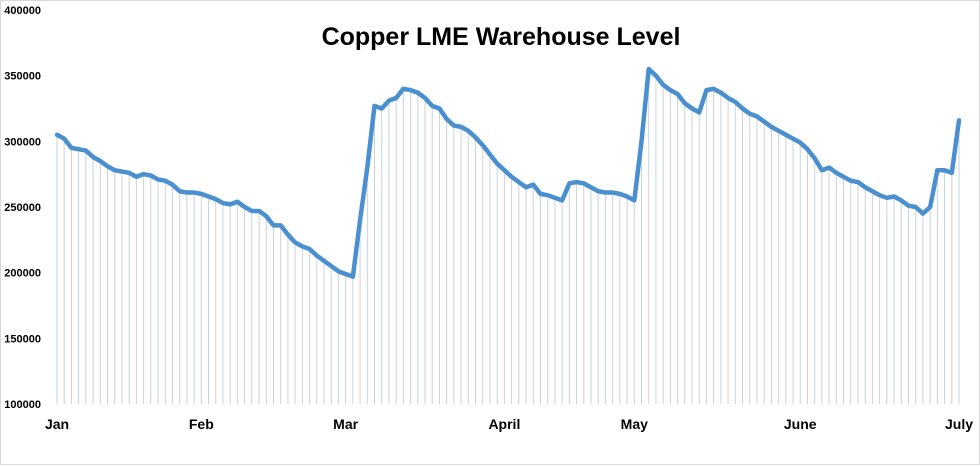 The width and height of the screenshot is (980, 466). Describe the element at coordinates (345, 424) in the screenshot. I see `x-tick-label: Mar` at that location.